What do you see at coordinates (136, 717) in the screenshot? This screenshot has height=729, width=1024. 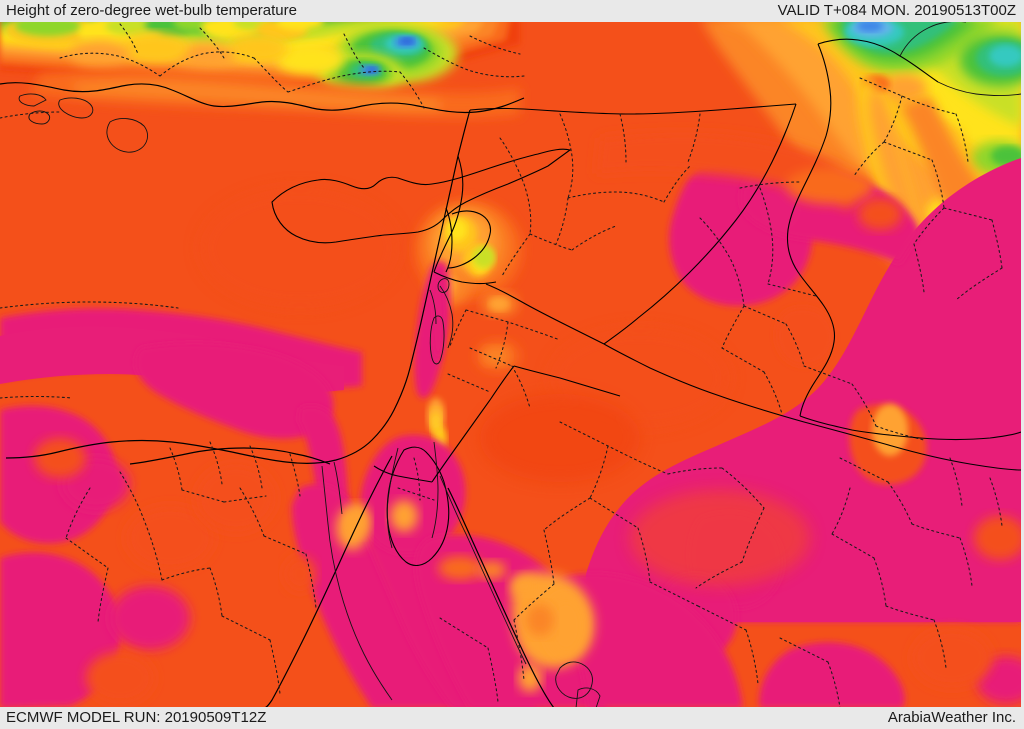 I see `model-run-label: ECMWF MODEL RUN: 20190509T12Z` at bounding box center [136, 717].